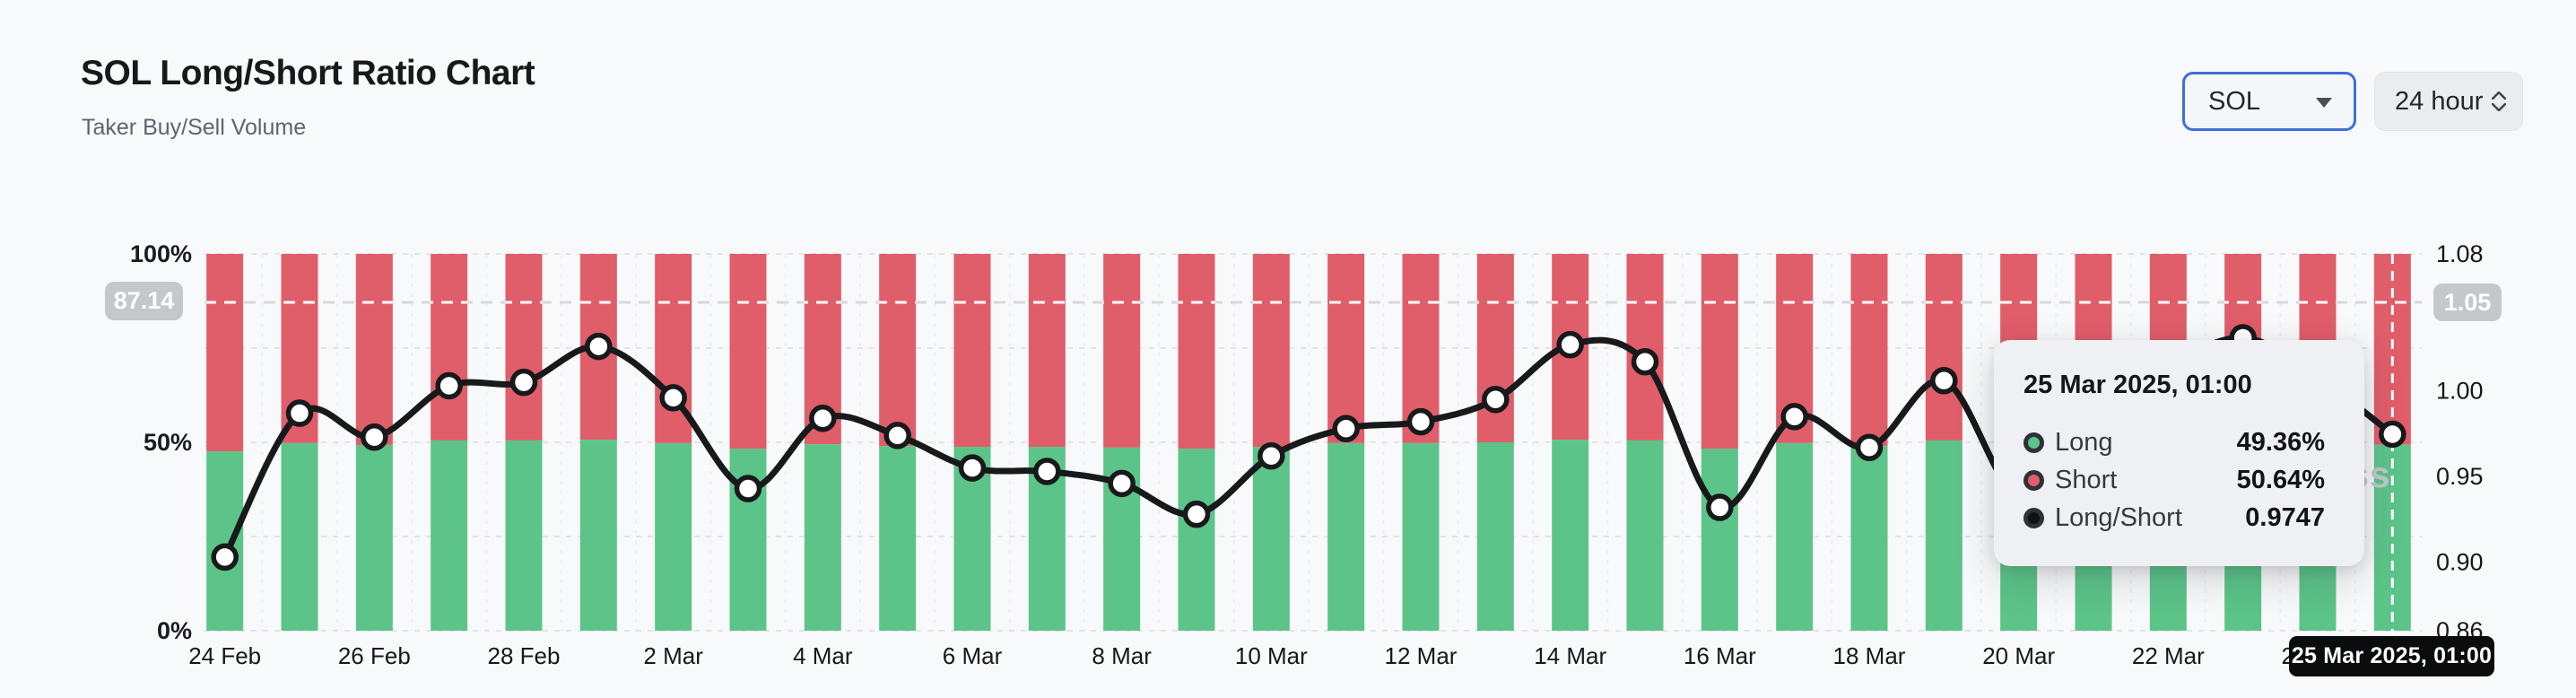 Image resolution: width=2576 pixels, height=698 pixels. Describe the element at coordinates (2174, 442) in the screenshot. I see `tooltip-row-long: Long 49.36%` at that location.